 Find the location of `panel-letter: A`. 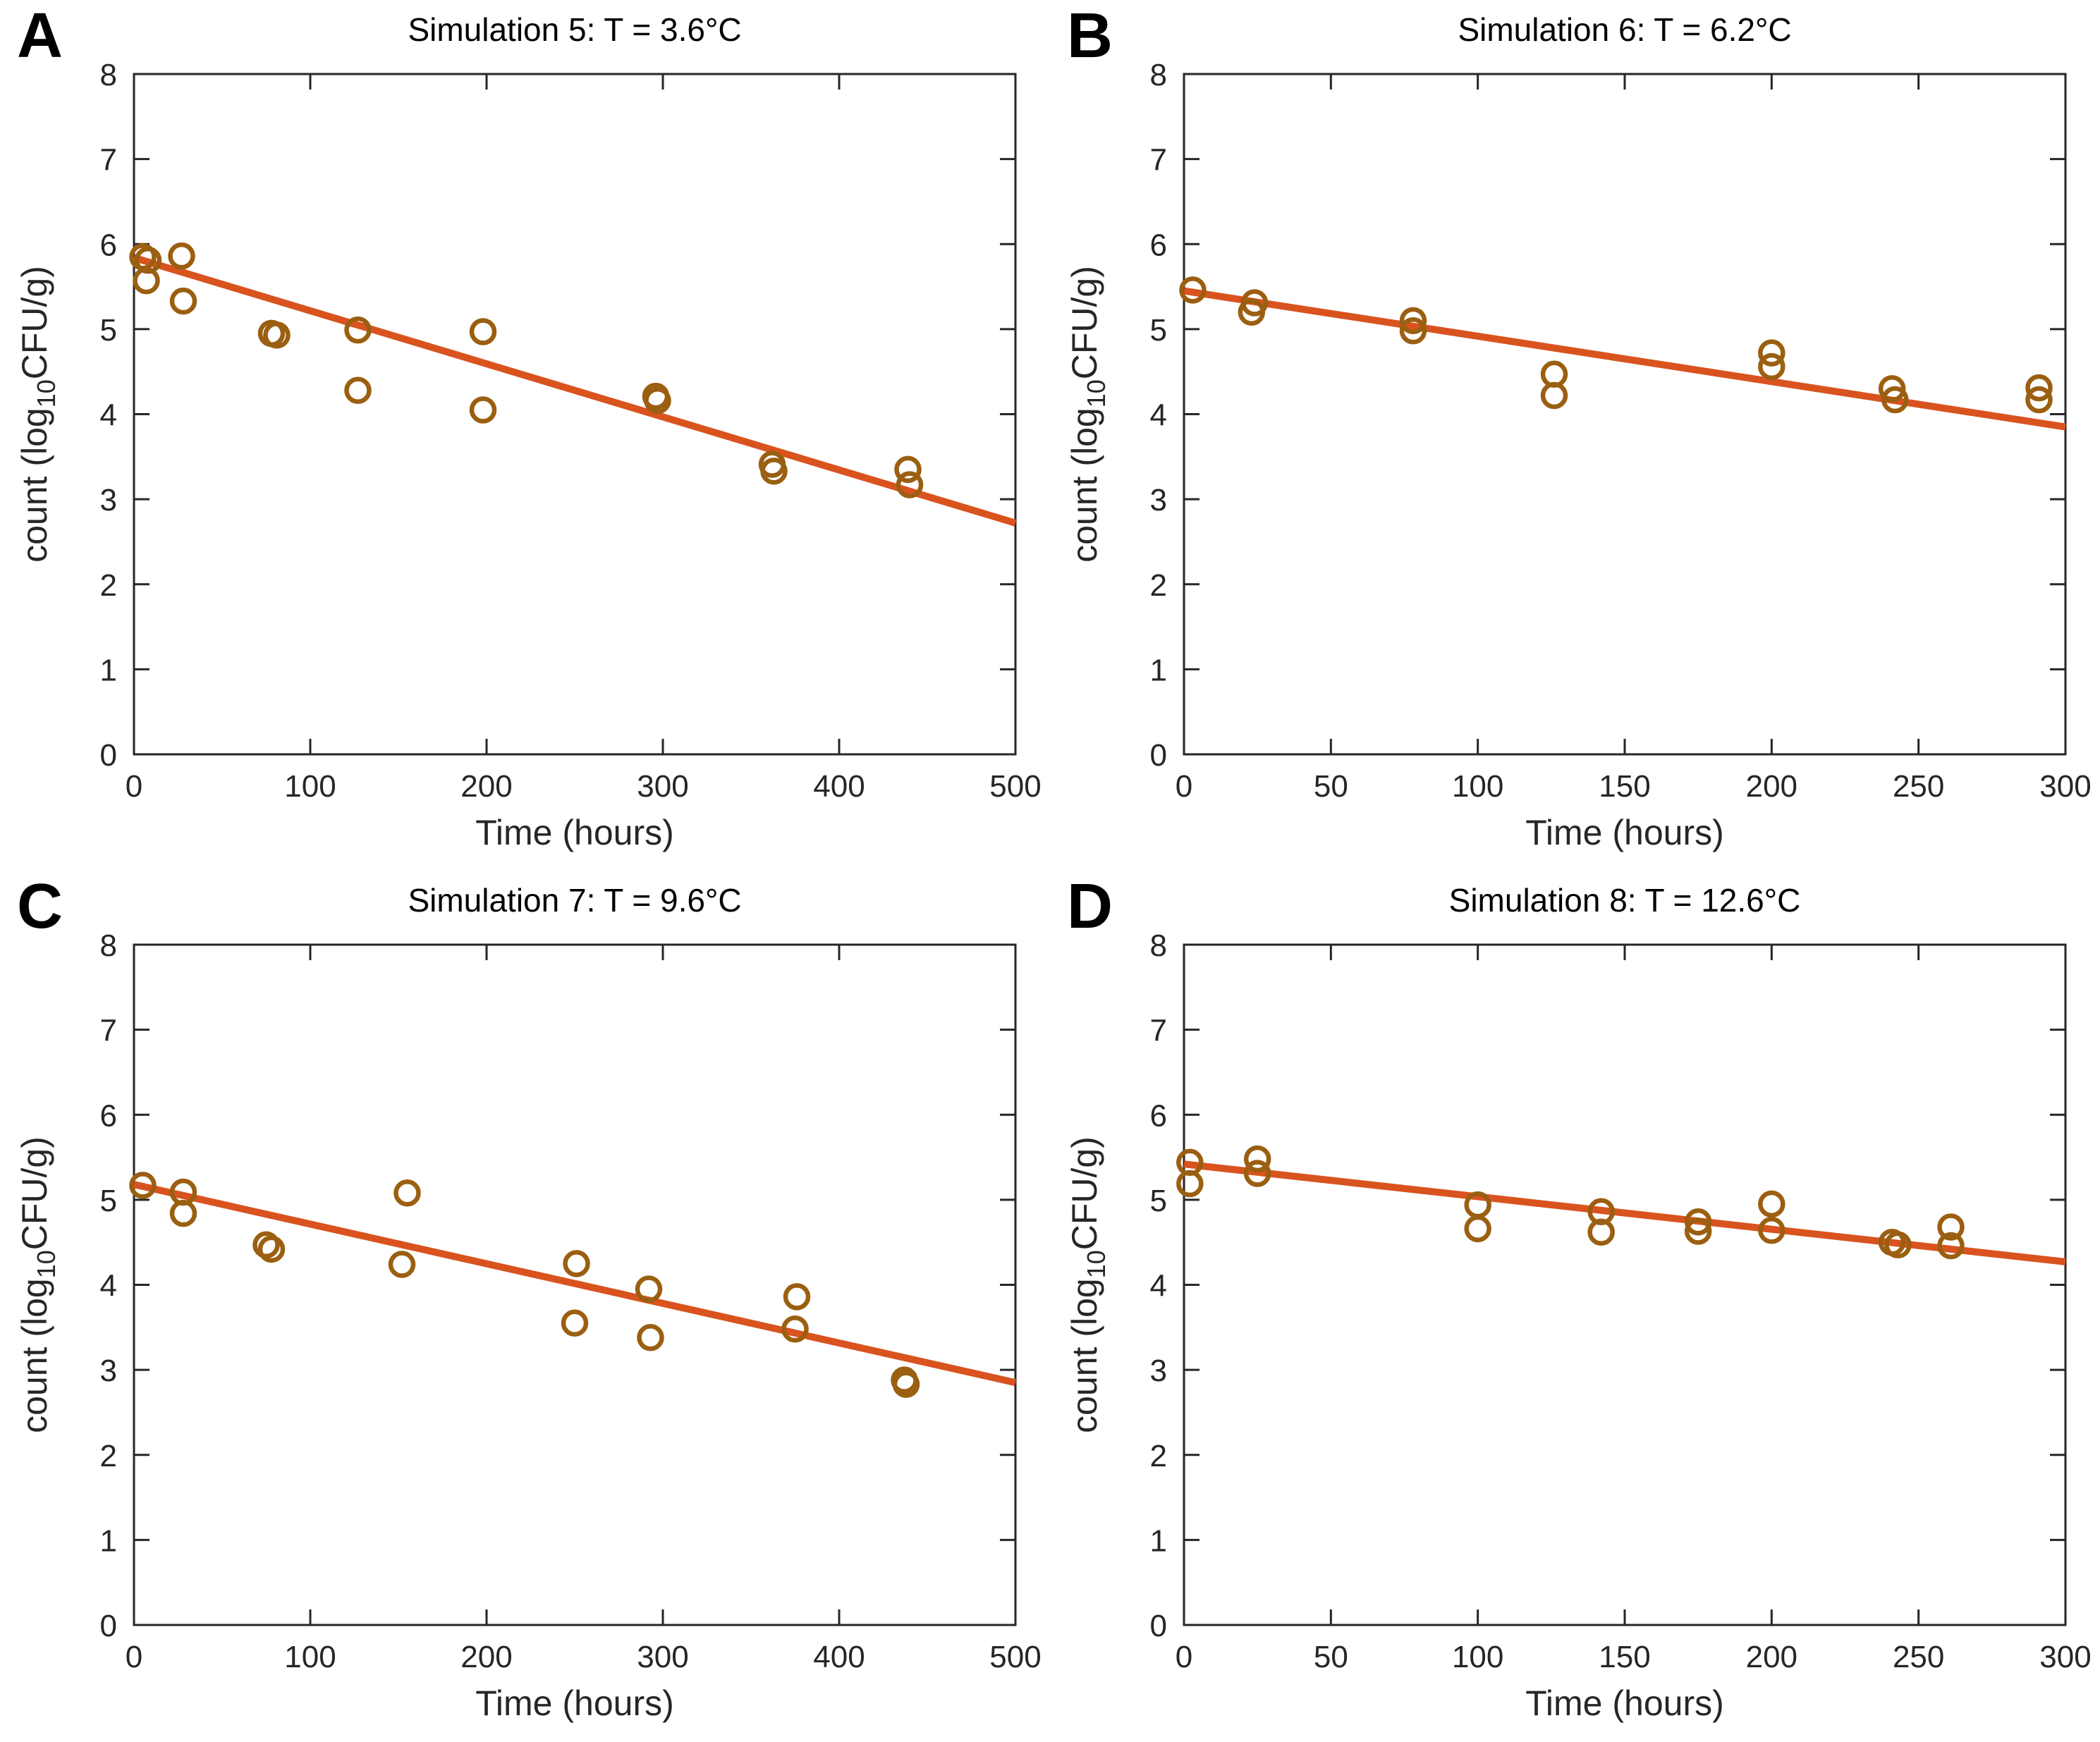

panel-letter: A is located at coordinates (40, 36).